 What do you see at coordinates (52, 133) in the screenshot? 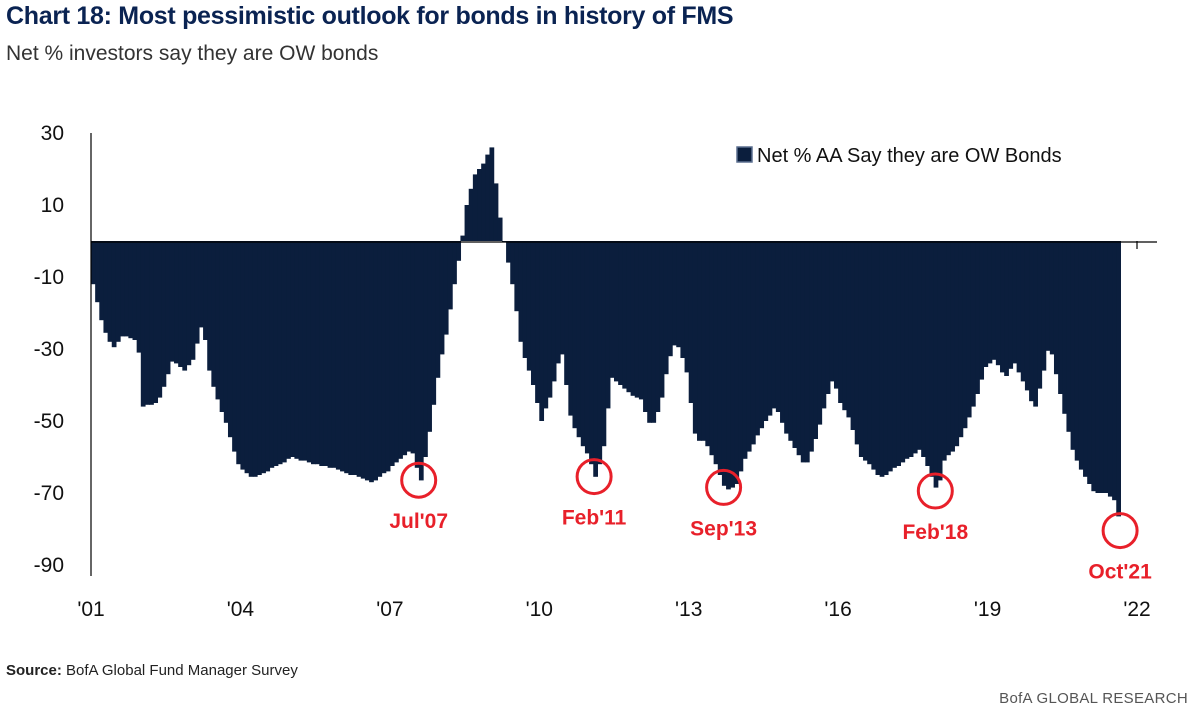
I see `y-tick-label: 30` at bounding box center [52, 133].